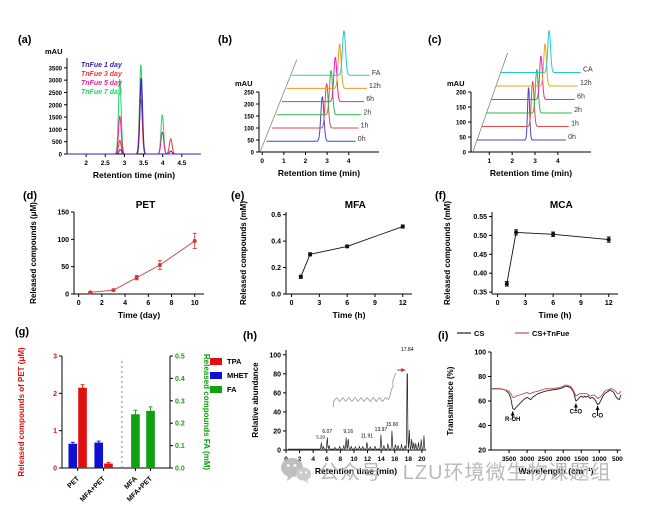  Describe the element at coordinates (462, 139) in the screenshot. I see `svg-text: 50` at that location.